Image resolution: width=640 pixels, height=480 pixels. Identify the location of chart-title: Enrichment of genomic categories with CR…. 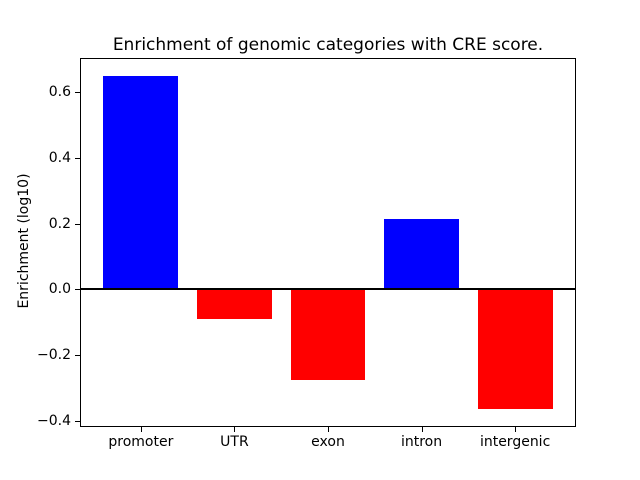
(328, 45).